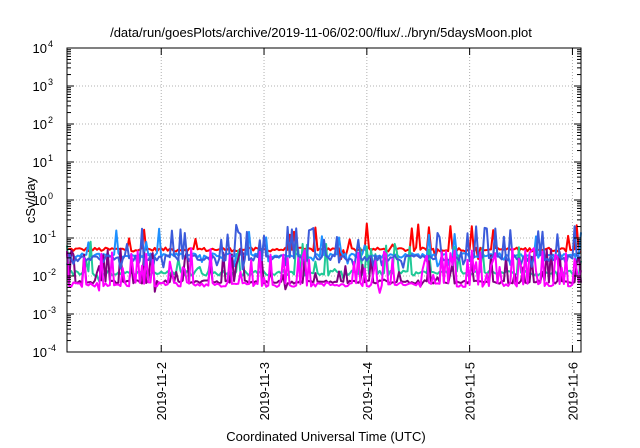 The image size is (640, 448). Describe the element at coordinates (325, 436) in the screenshot. I see `x-axis-label: Coordinated Universal Time (UTC)` at that location.